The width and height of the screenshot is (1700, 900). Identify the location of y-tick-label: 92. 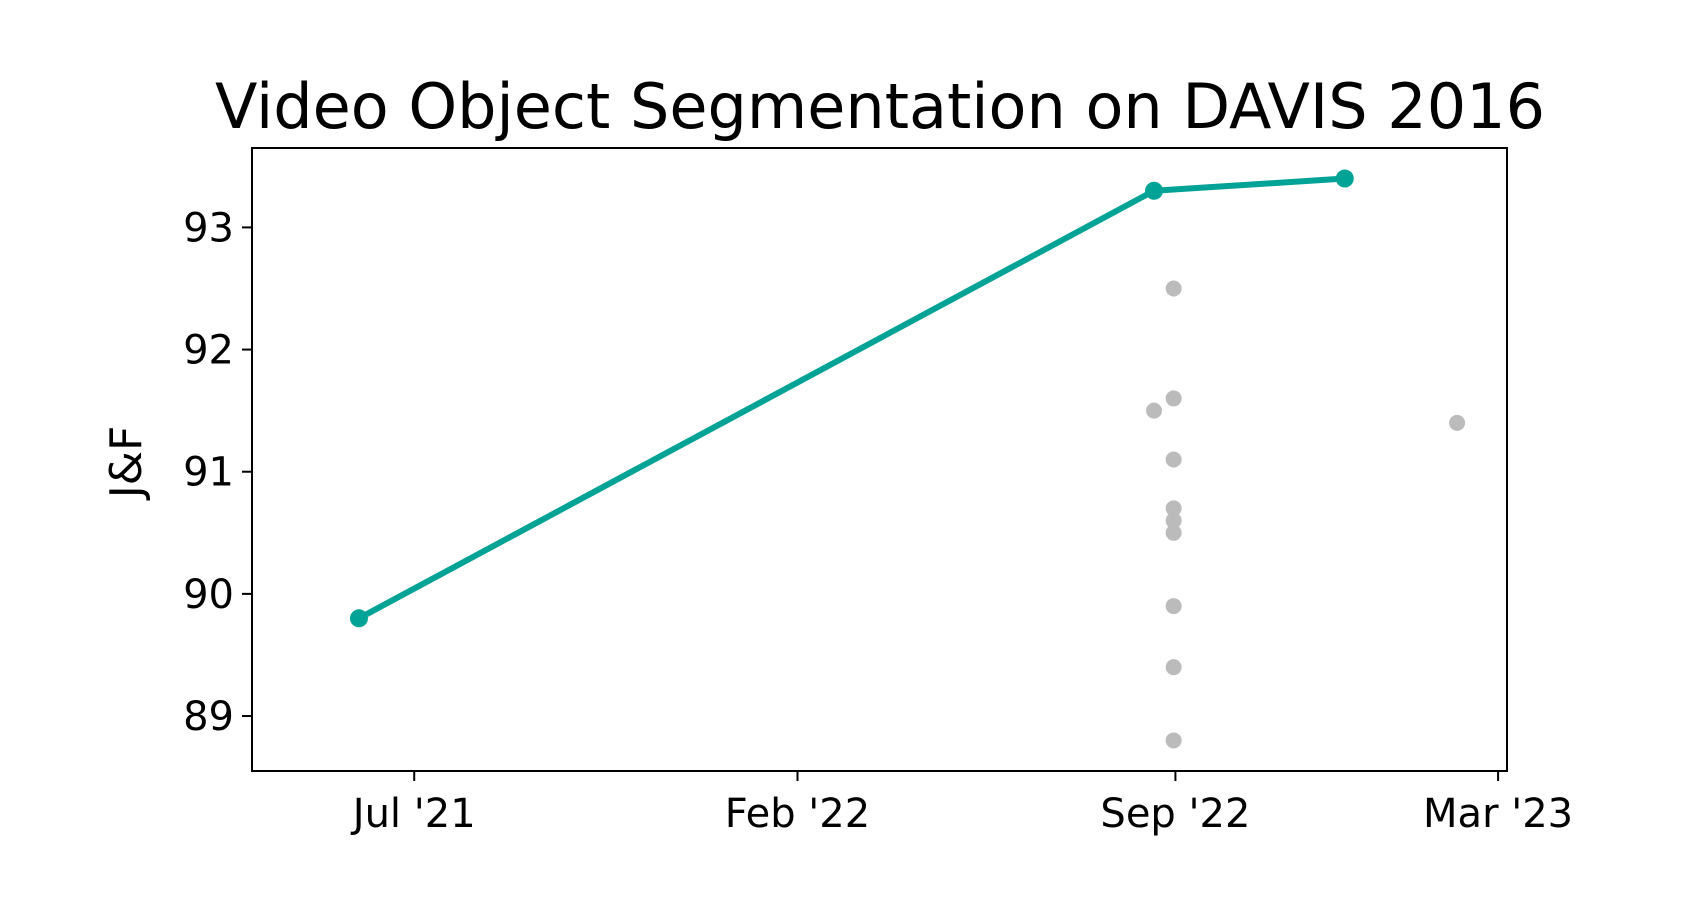
(208, 351).